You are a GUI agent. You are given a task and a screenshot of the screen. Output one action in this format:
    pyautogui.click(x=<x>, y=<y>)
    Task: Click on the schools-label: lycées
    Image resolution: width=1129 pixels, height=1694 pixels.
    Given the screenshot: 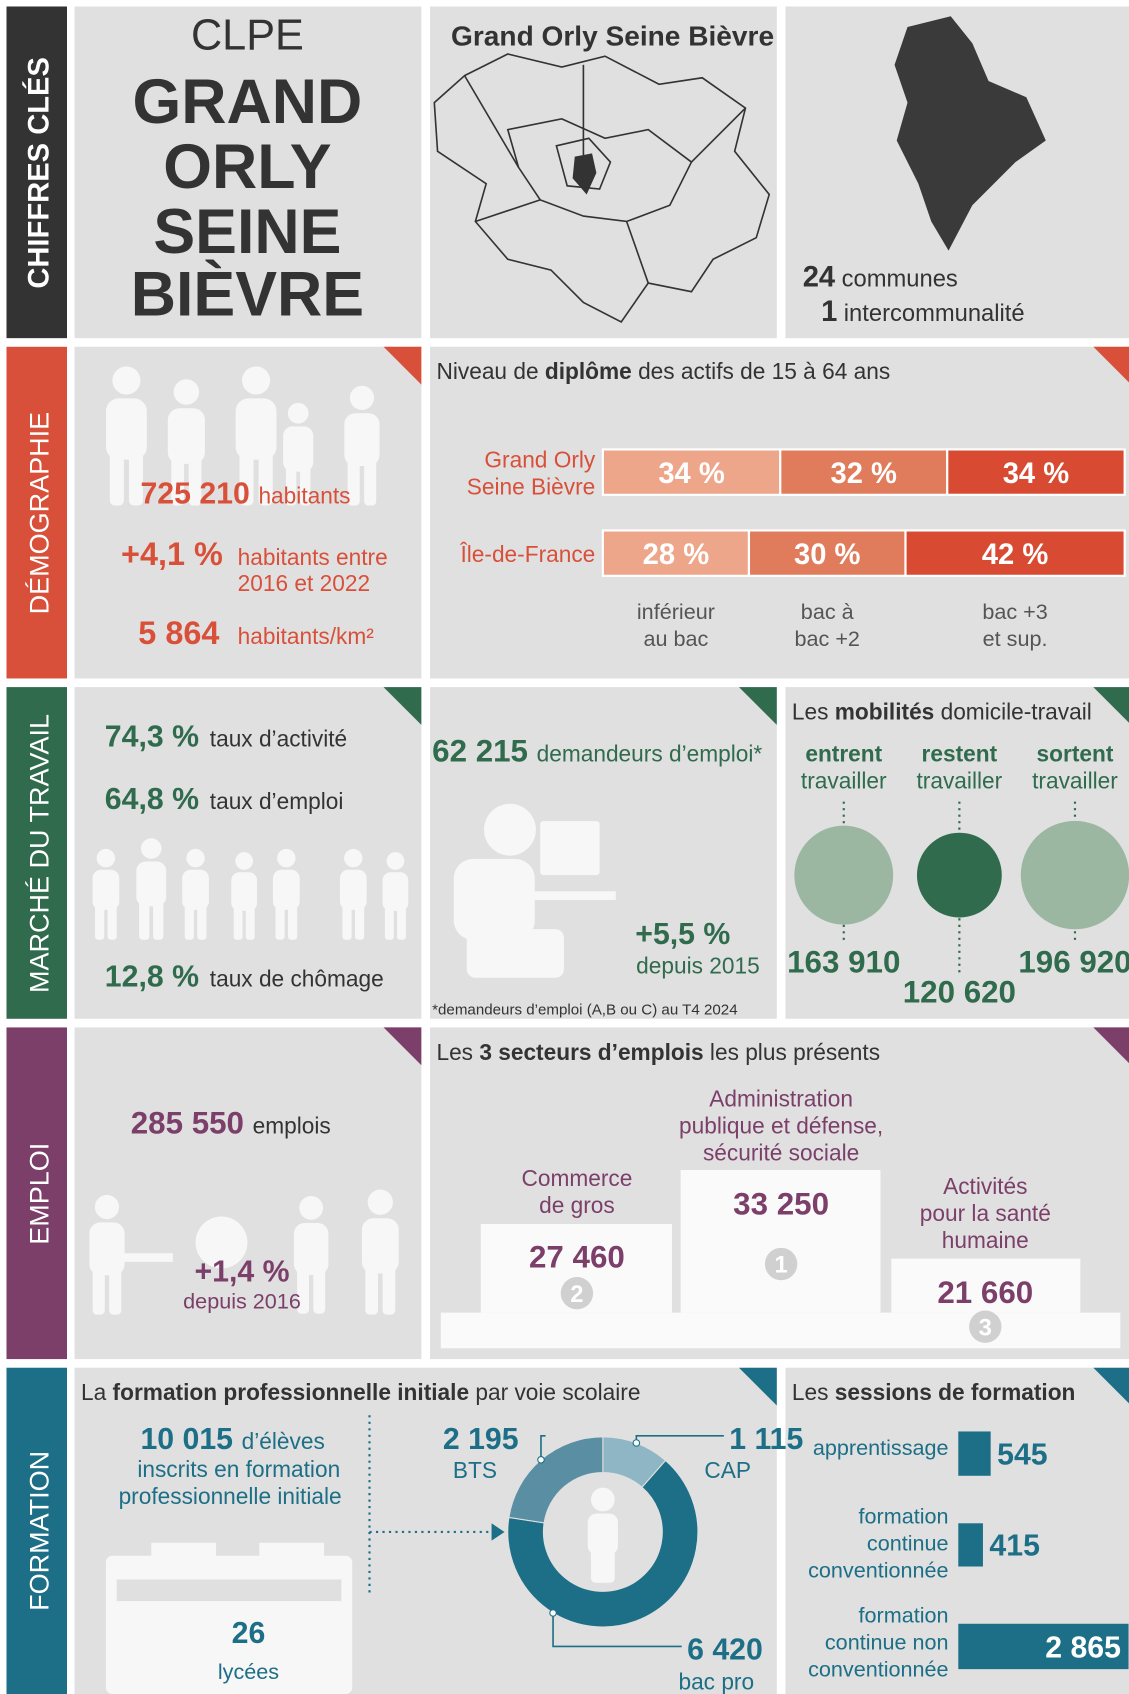 What is the action you would take?
    pyautogui.click(x=248, y=1671)
    